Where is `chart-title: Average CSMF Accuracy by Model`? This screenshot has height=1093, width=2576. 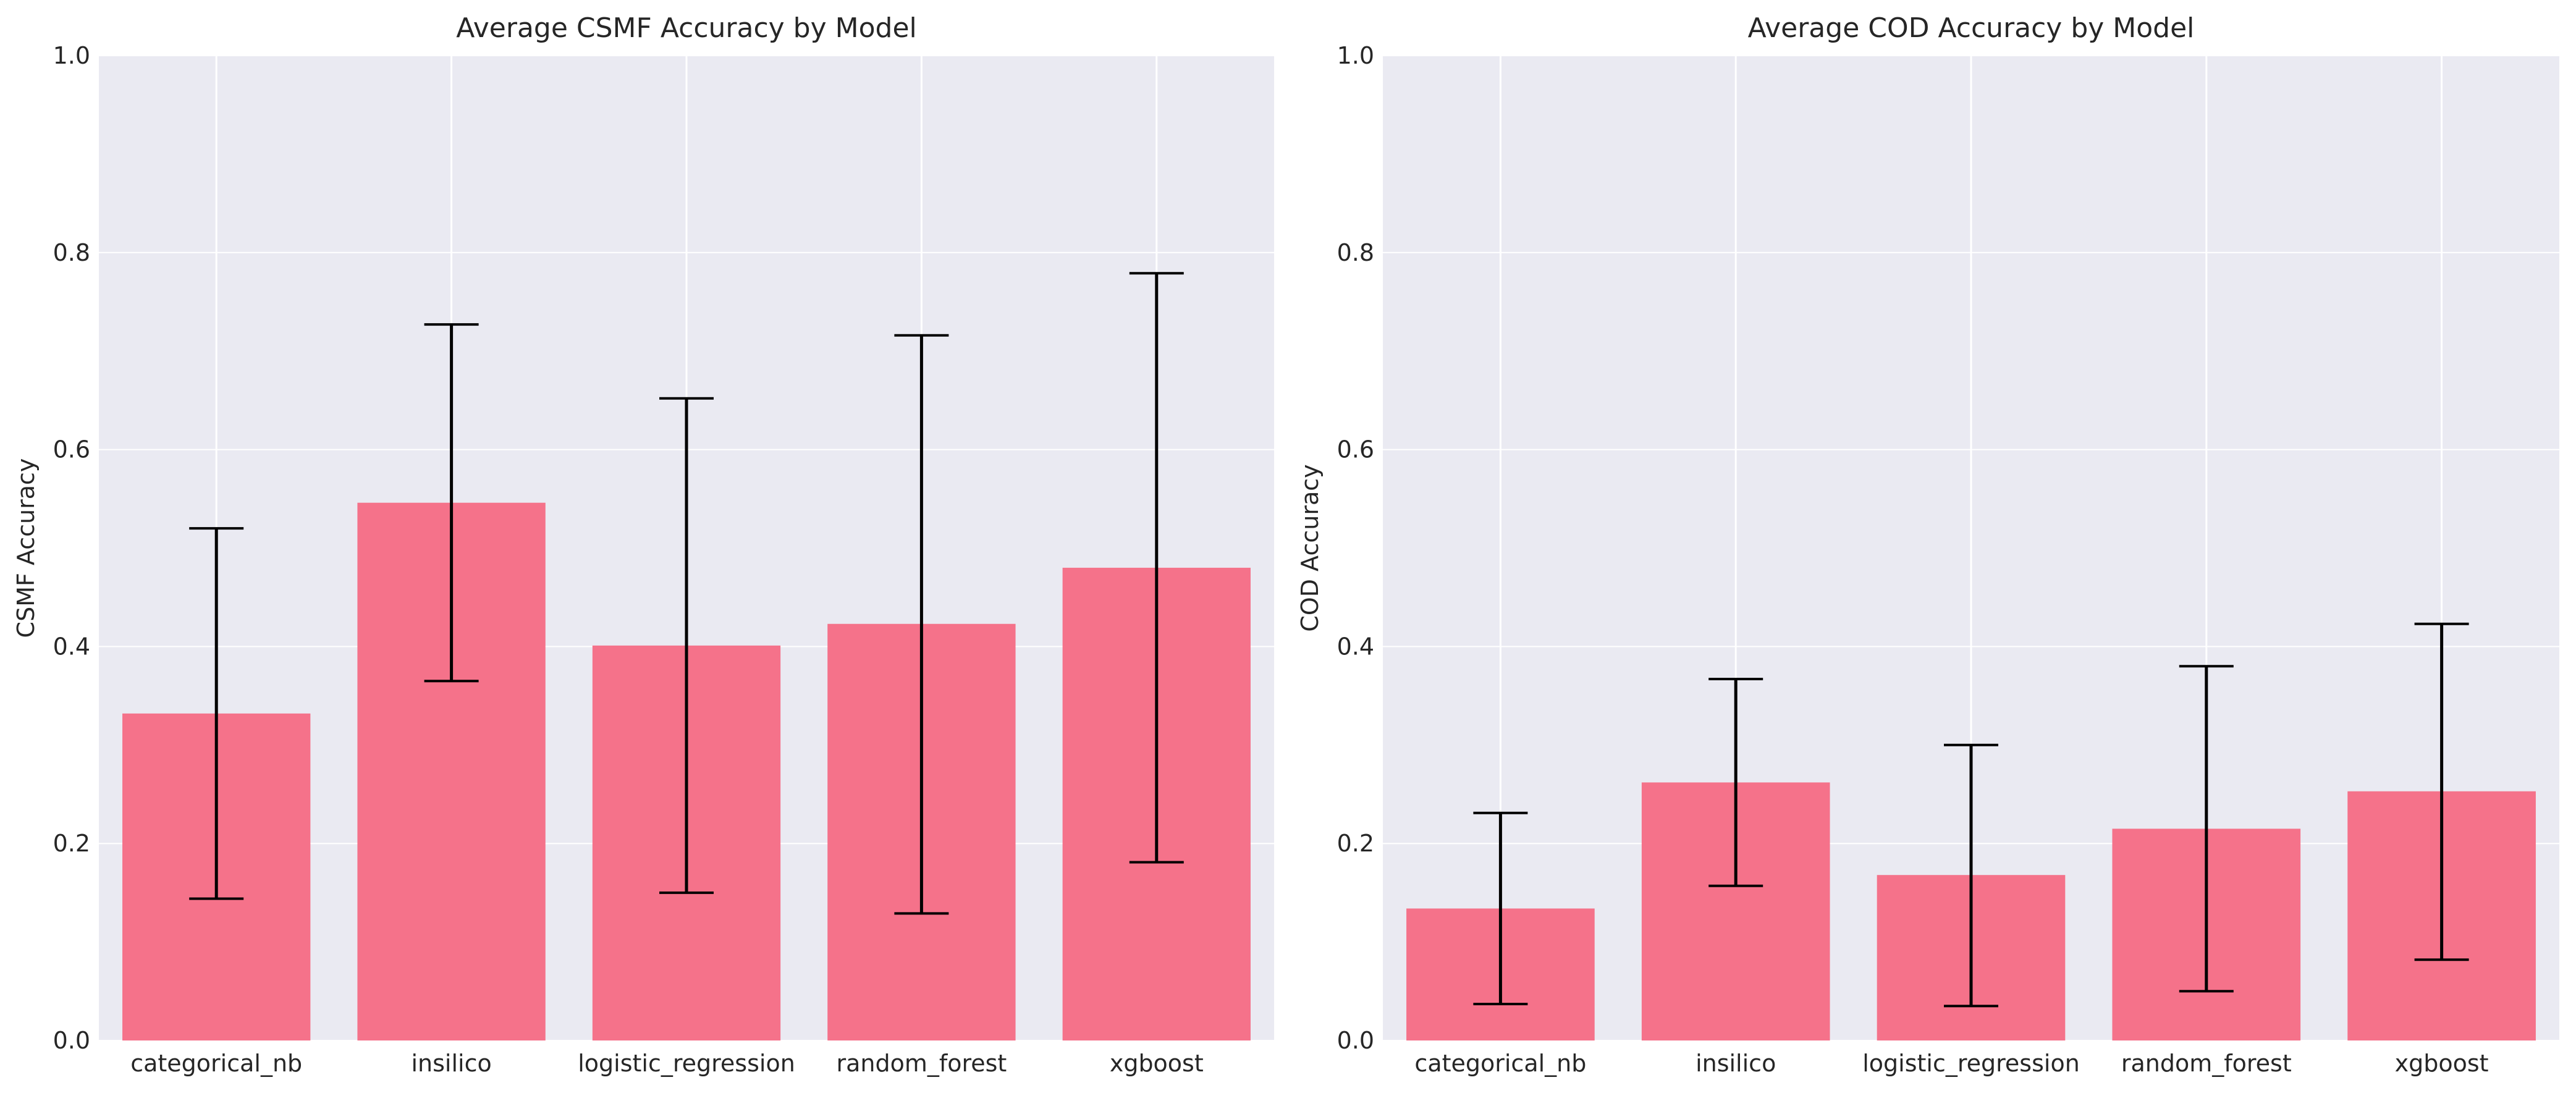 chart-title: Average CSMF Accuracy by Model is located at coordinates (686, 28).